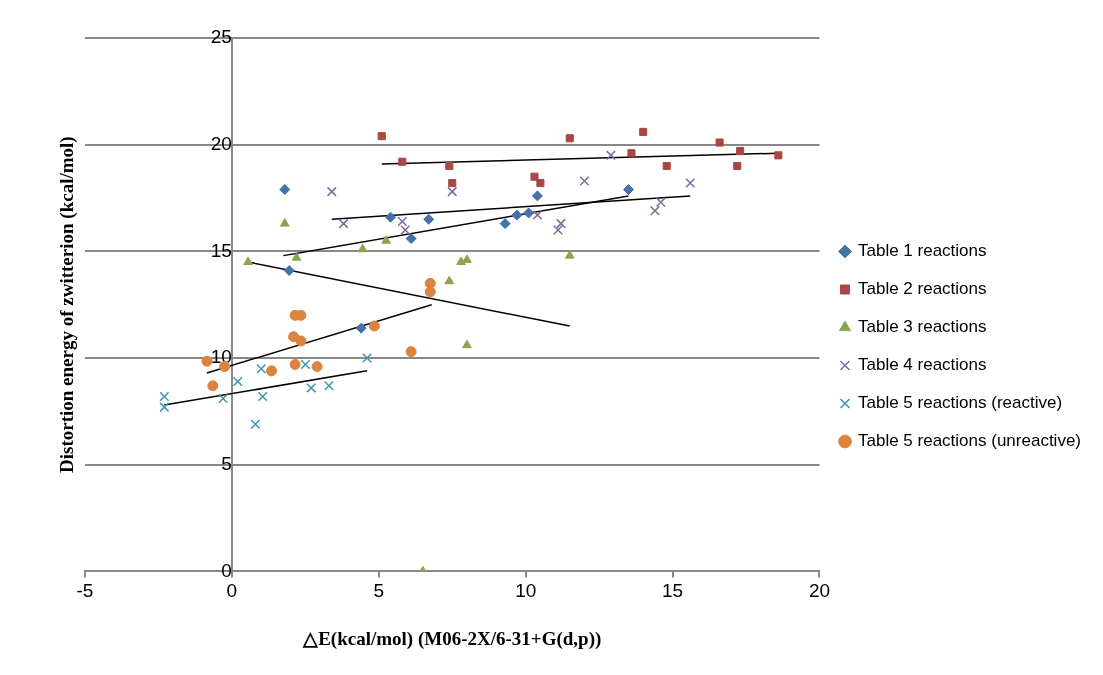 This screenshot has width=1103, height=675. Describe the element at coordinates (221, 143) in the screenshot. I see `y-tick-label: 20` at that location.